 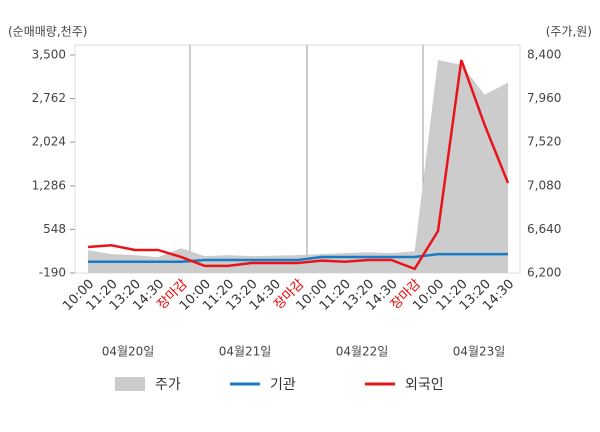 What do you see at coordinates (245, 352) in the screenshot?
I see `day-label: 04월21일` at bounding box center [245, 352].